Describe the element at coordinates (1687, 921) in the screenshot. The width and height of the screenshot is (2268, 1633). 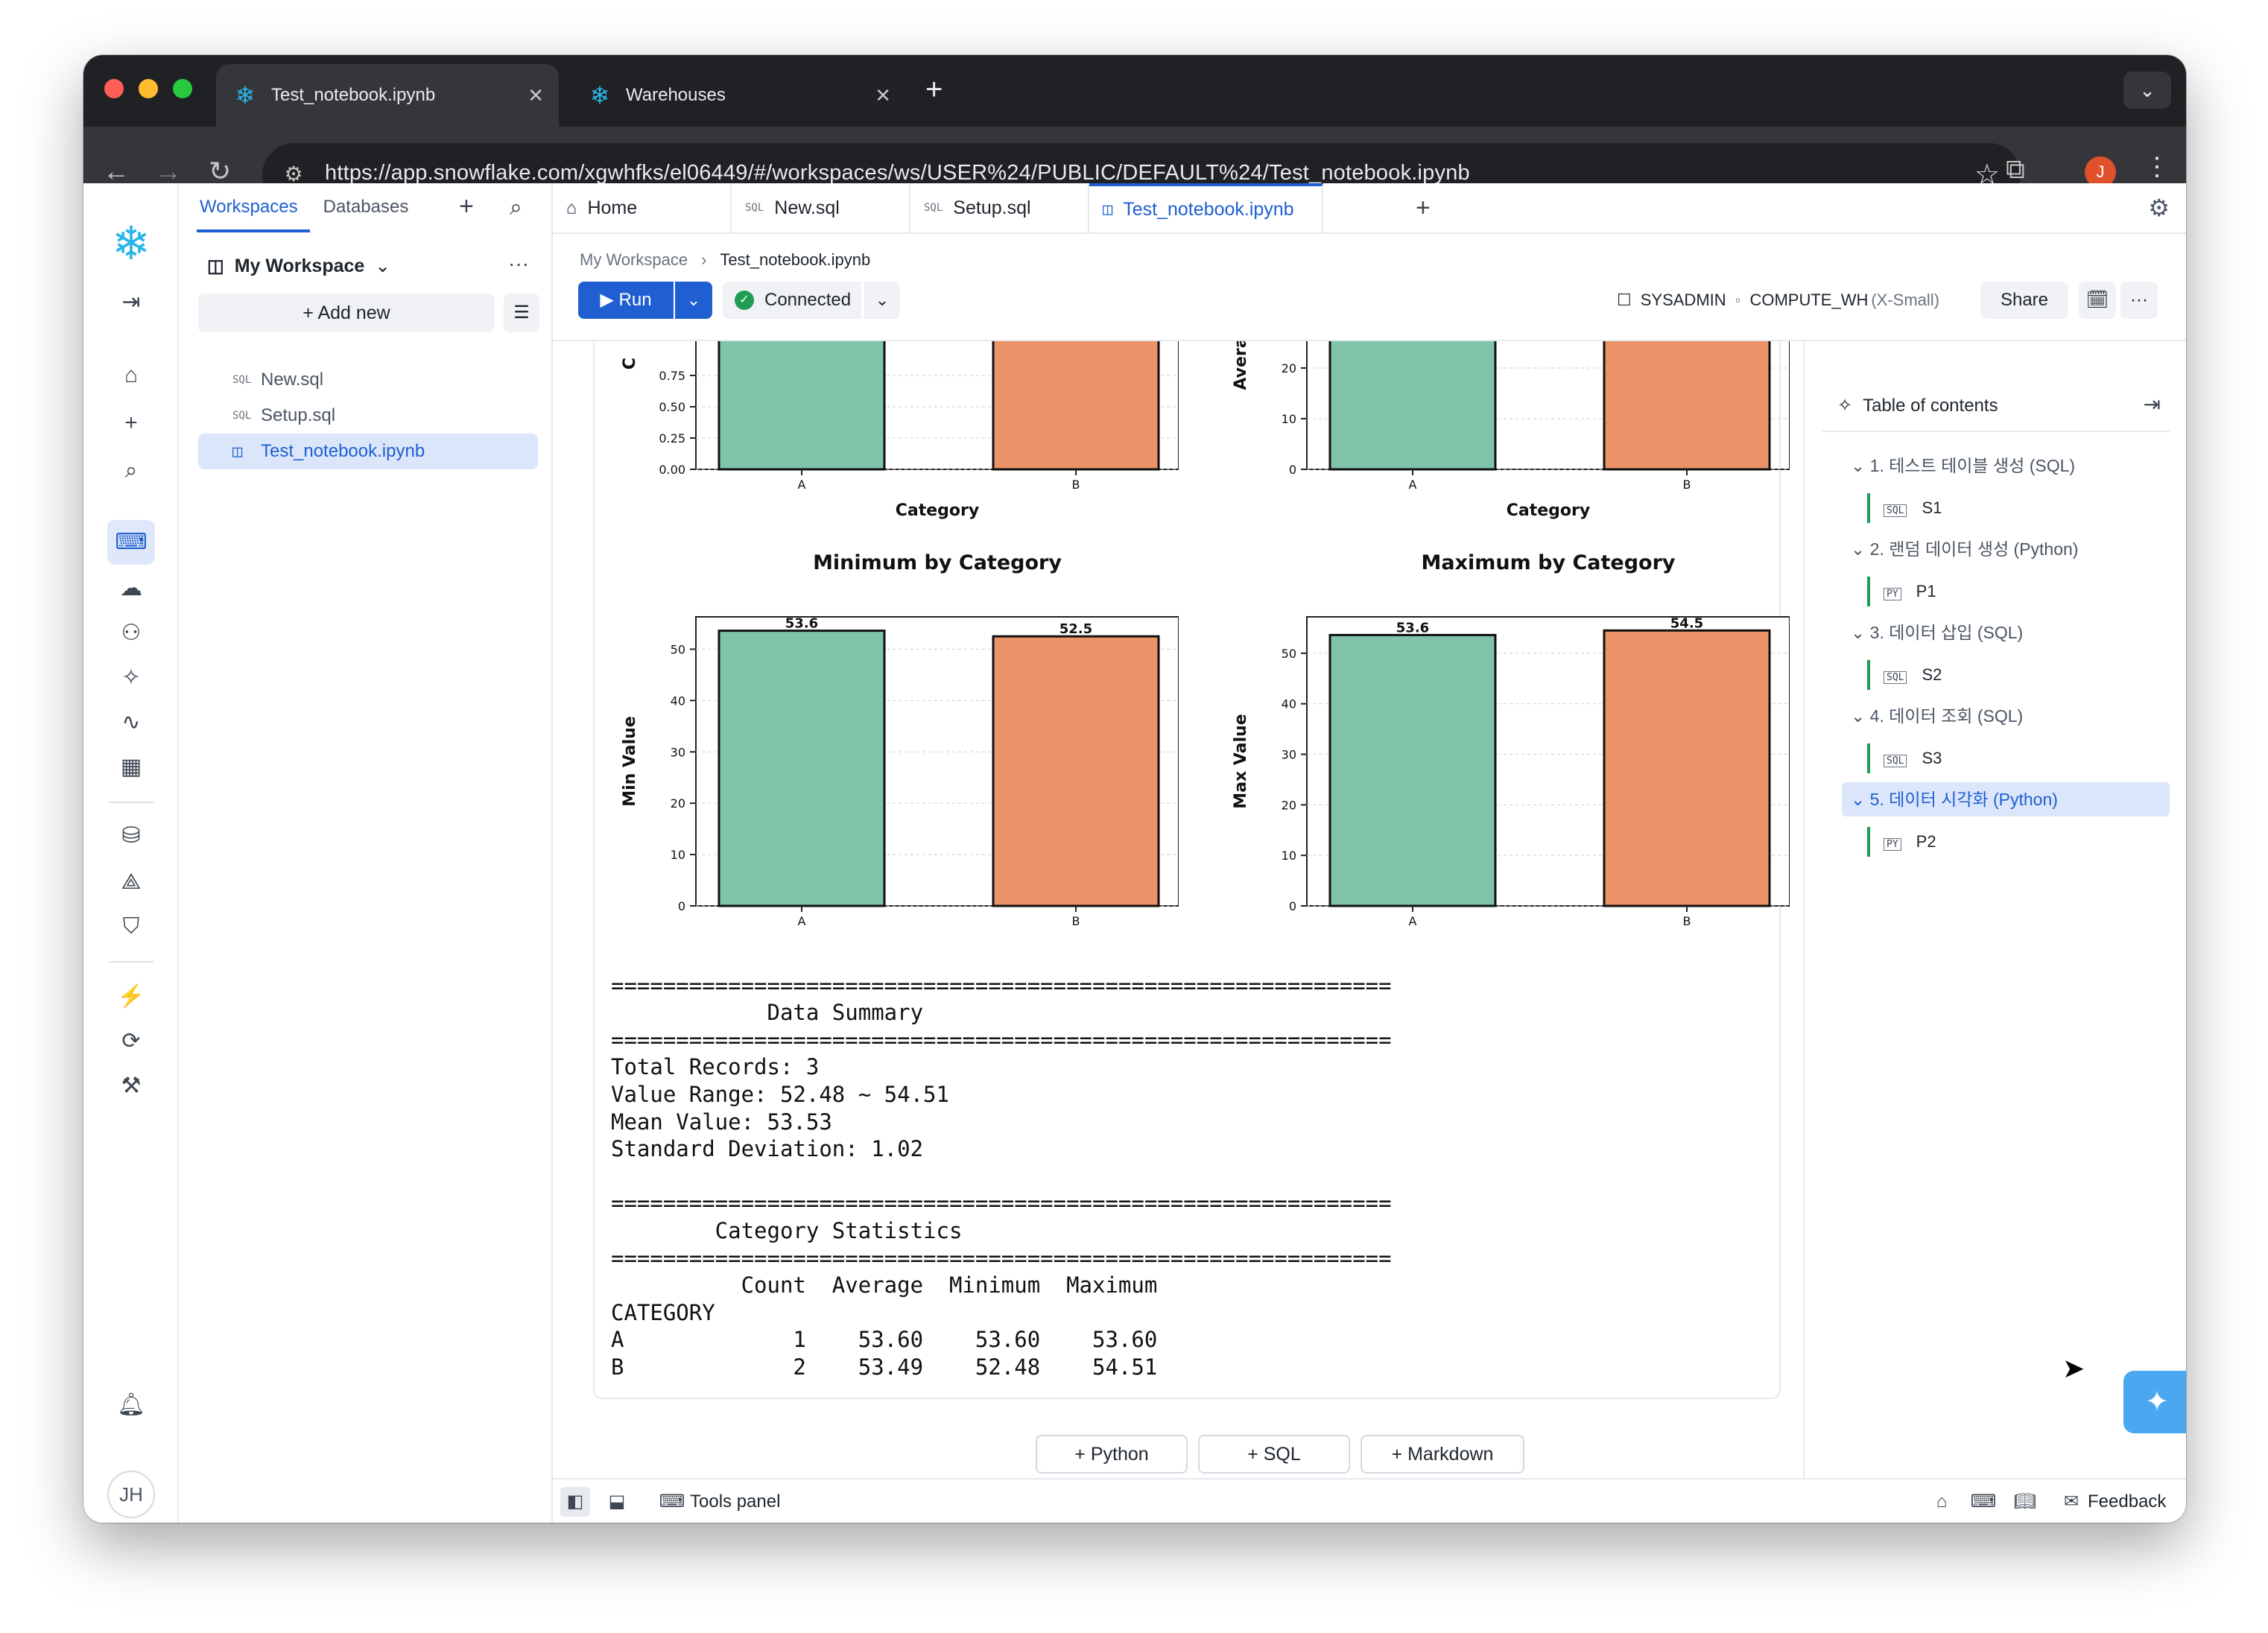
I see `x-tick-label: B` at that location.